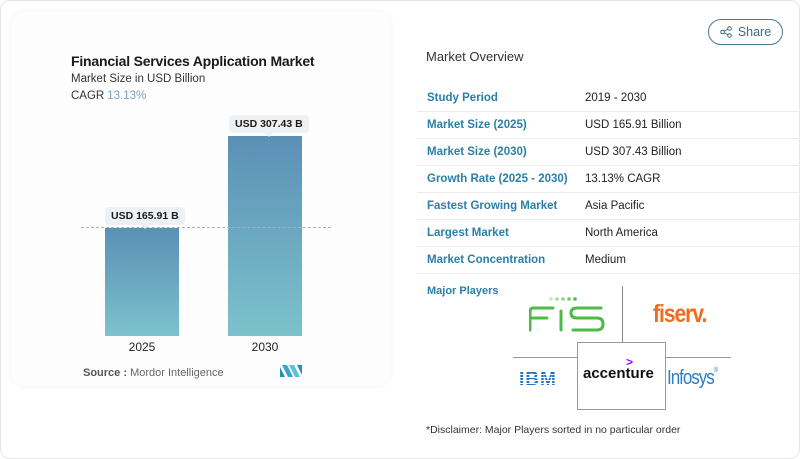  What do you see at coordinates (621, 233) in the screenshot?
I see `overview-value: North America` at bounding box center [621, 233].